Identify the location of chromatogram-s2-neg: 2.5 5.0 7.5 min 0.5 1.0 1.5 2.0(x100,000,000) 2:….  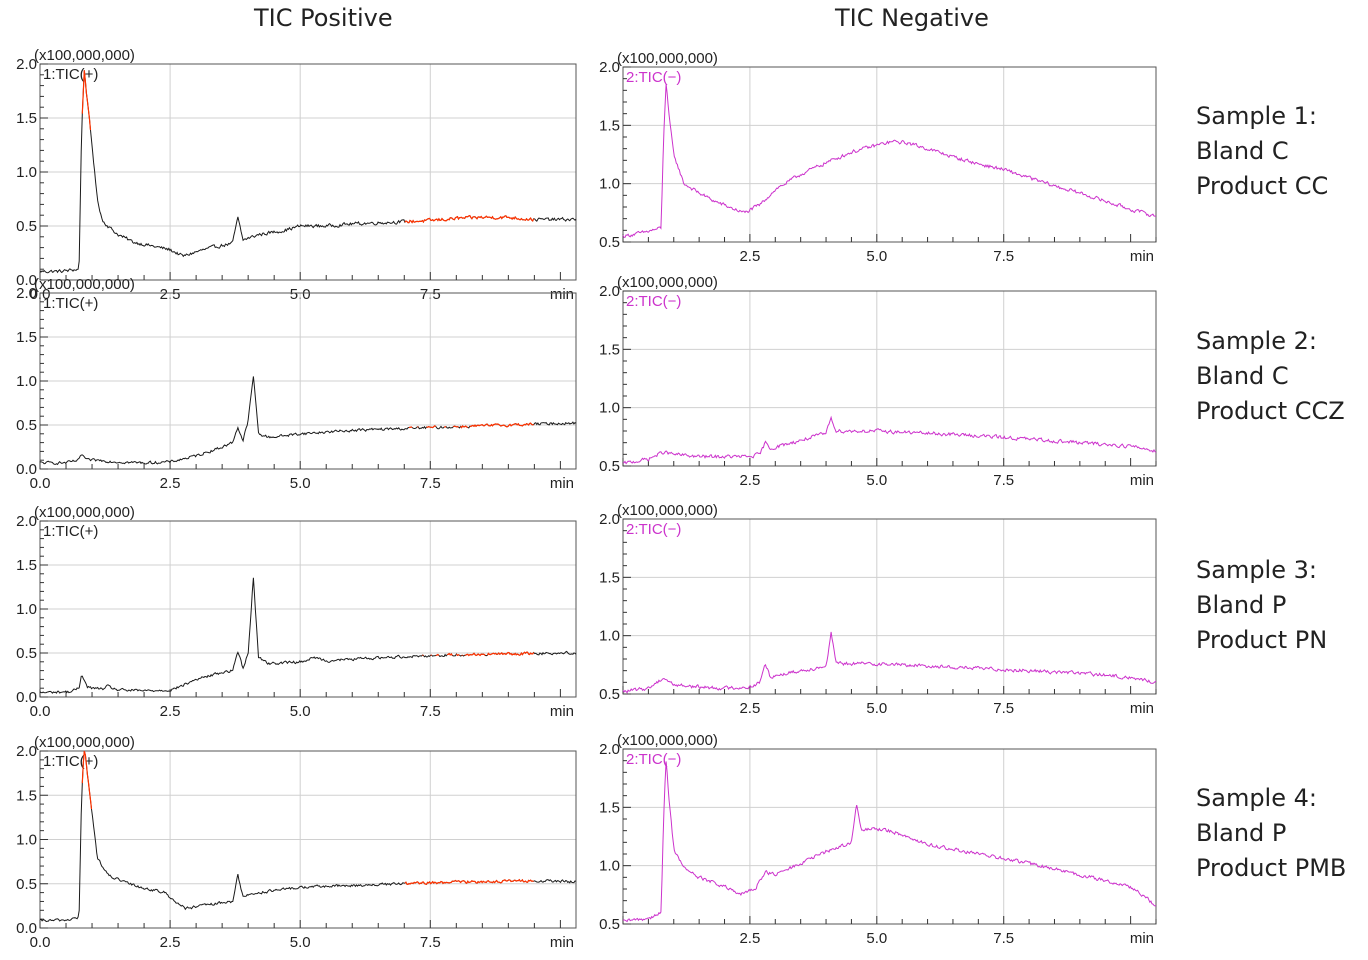
(878, 381).